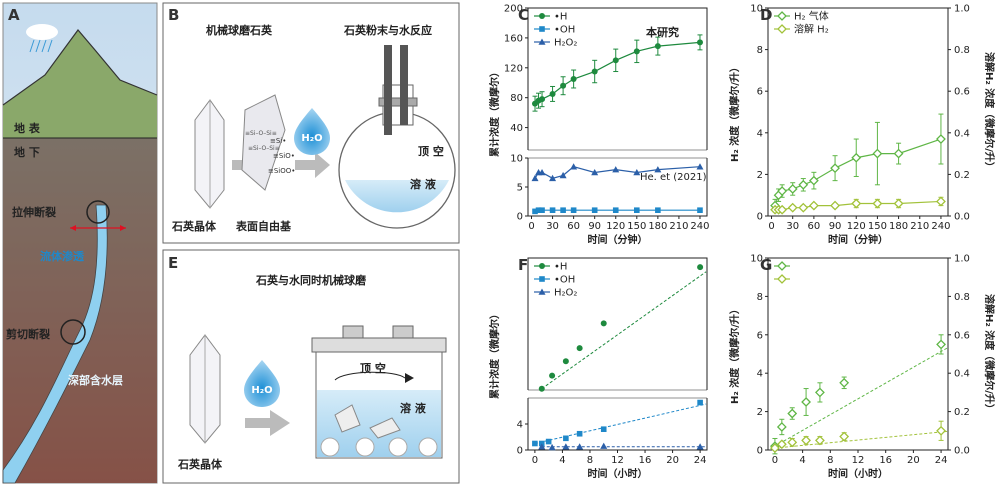 The width and height of the screenshot is (1000, 489). Describe the element at coordinates (261, 133) in the screenshot. I see `surface-bond-1: ≡Si–O–Si≡` at that location.